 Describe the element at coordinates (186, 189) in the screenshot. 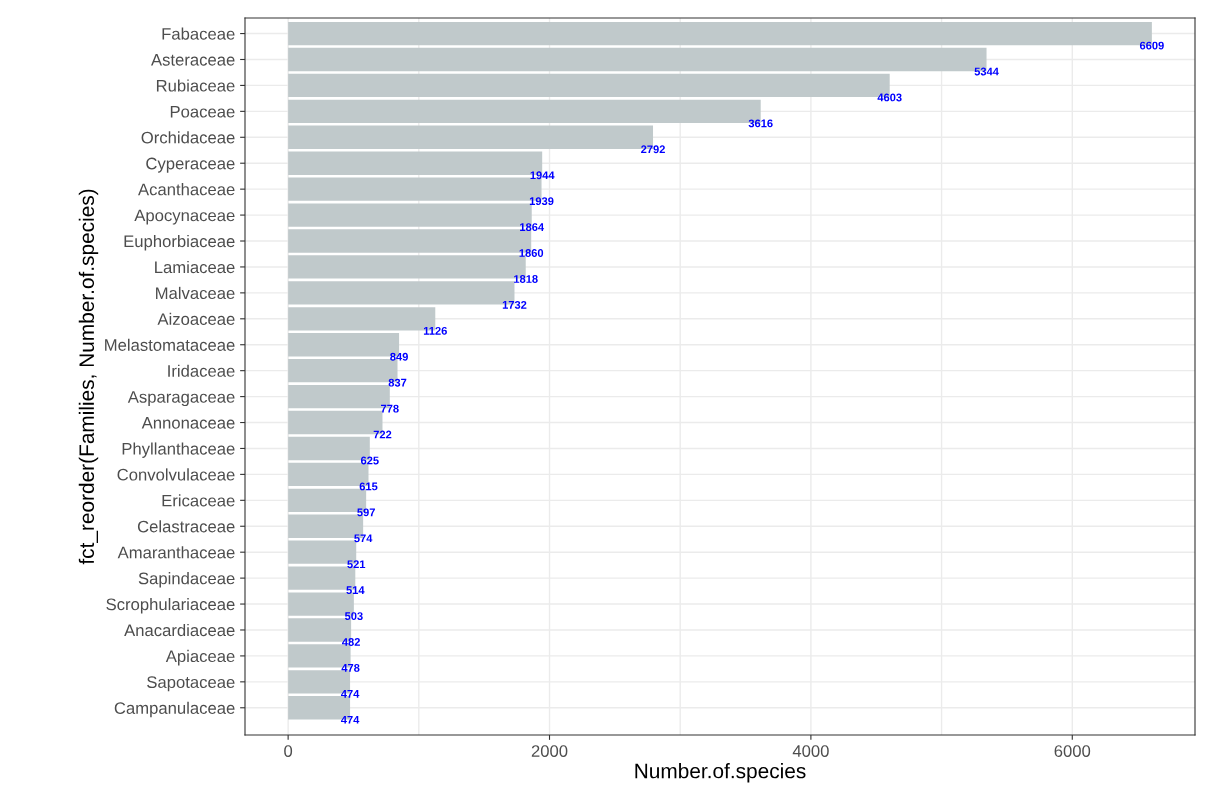

I see `y-tick-label: Acanthaceae` at that location.